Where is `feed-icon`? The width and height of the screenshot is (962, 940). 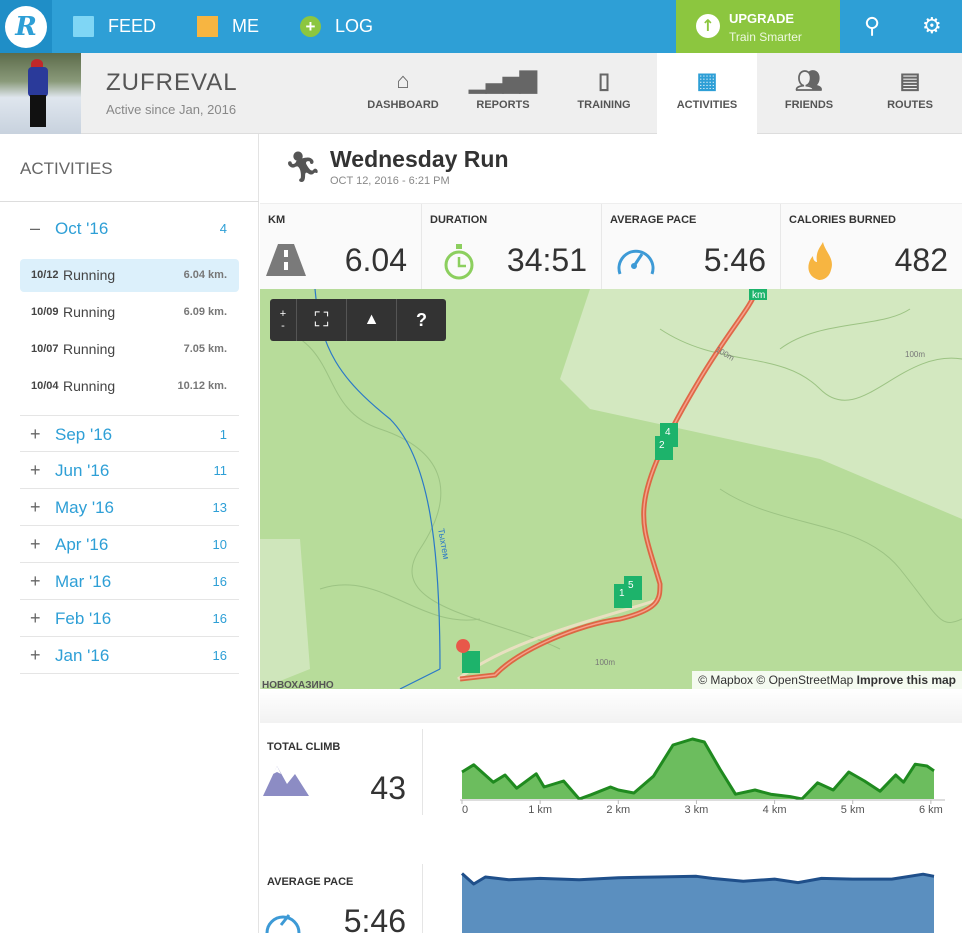 feed-icon is located at coordinates (83, 26).